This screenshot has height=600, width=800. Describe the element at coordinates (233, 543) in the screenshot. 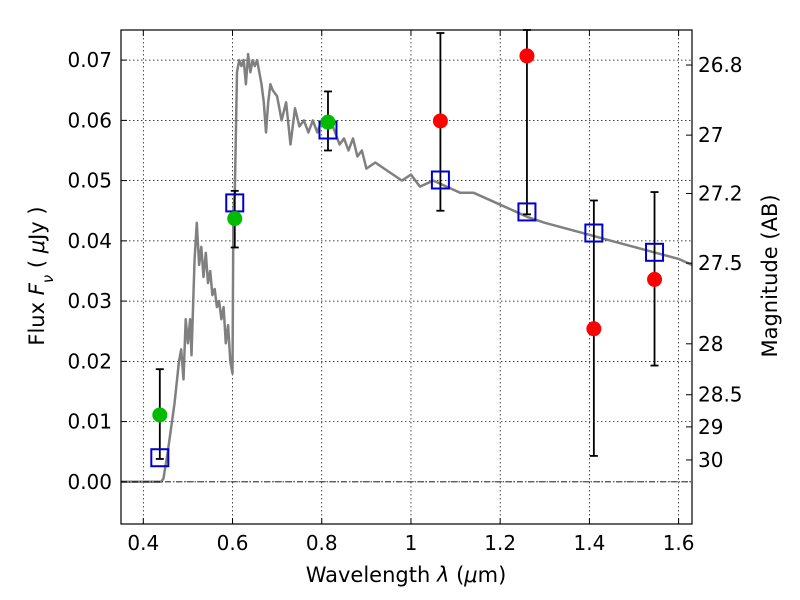

I see `x-tick-label: 0.6` at that location.